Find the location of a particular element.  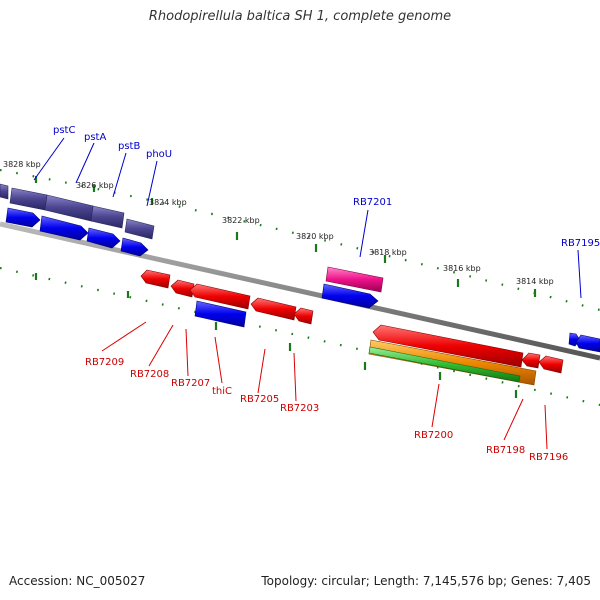

label-RB7203: RB7203 is located at coordinates (299, 408).